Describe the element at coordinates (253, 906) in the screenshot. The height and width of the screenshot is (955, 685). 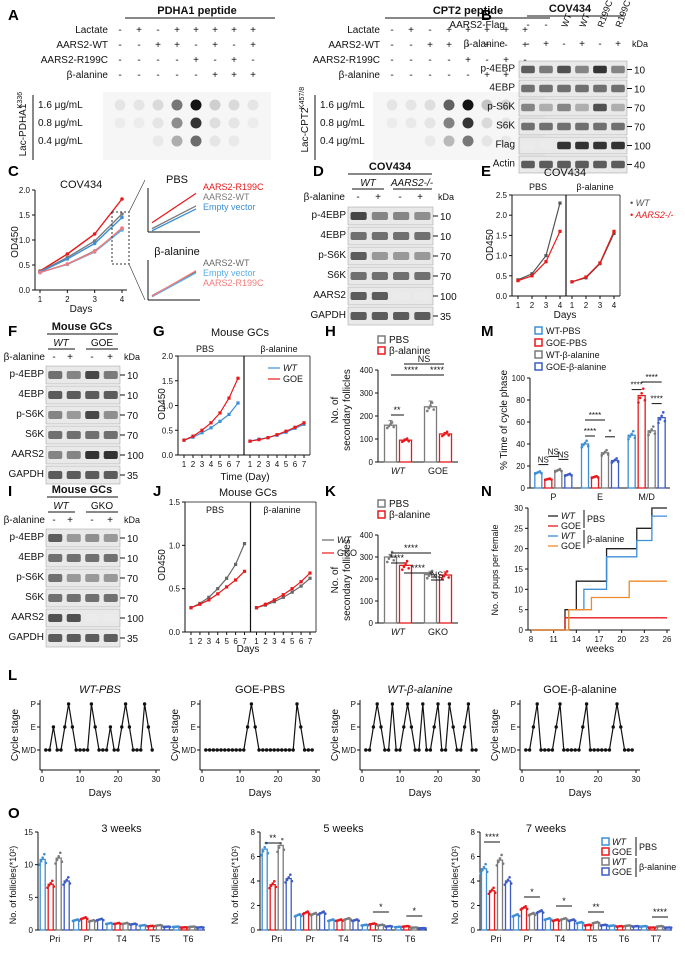
I see `o-chart-1-y-tick-label: 2` at that location.